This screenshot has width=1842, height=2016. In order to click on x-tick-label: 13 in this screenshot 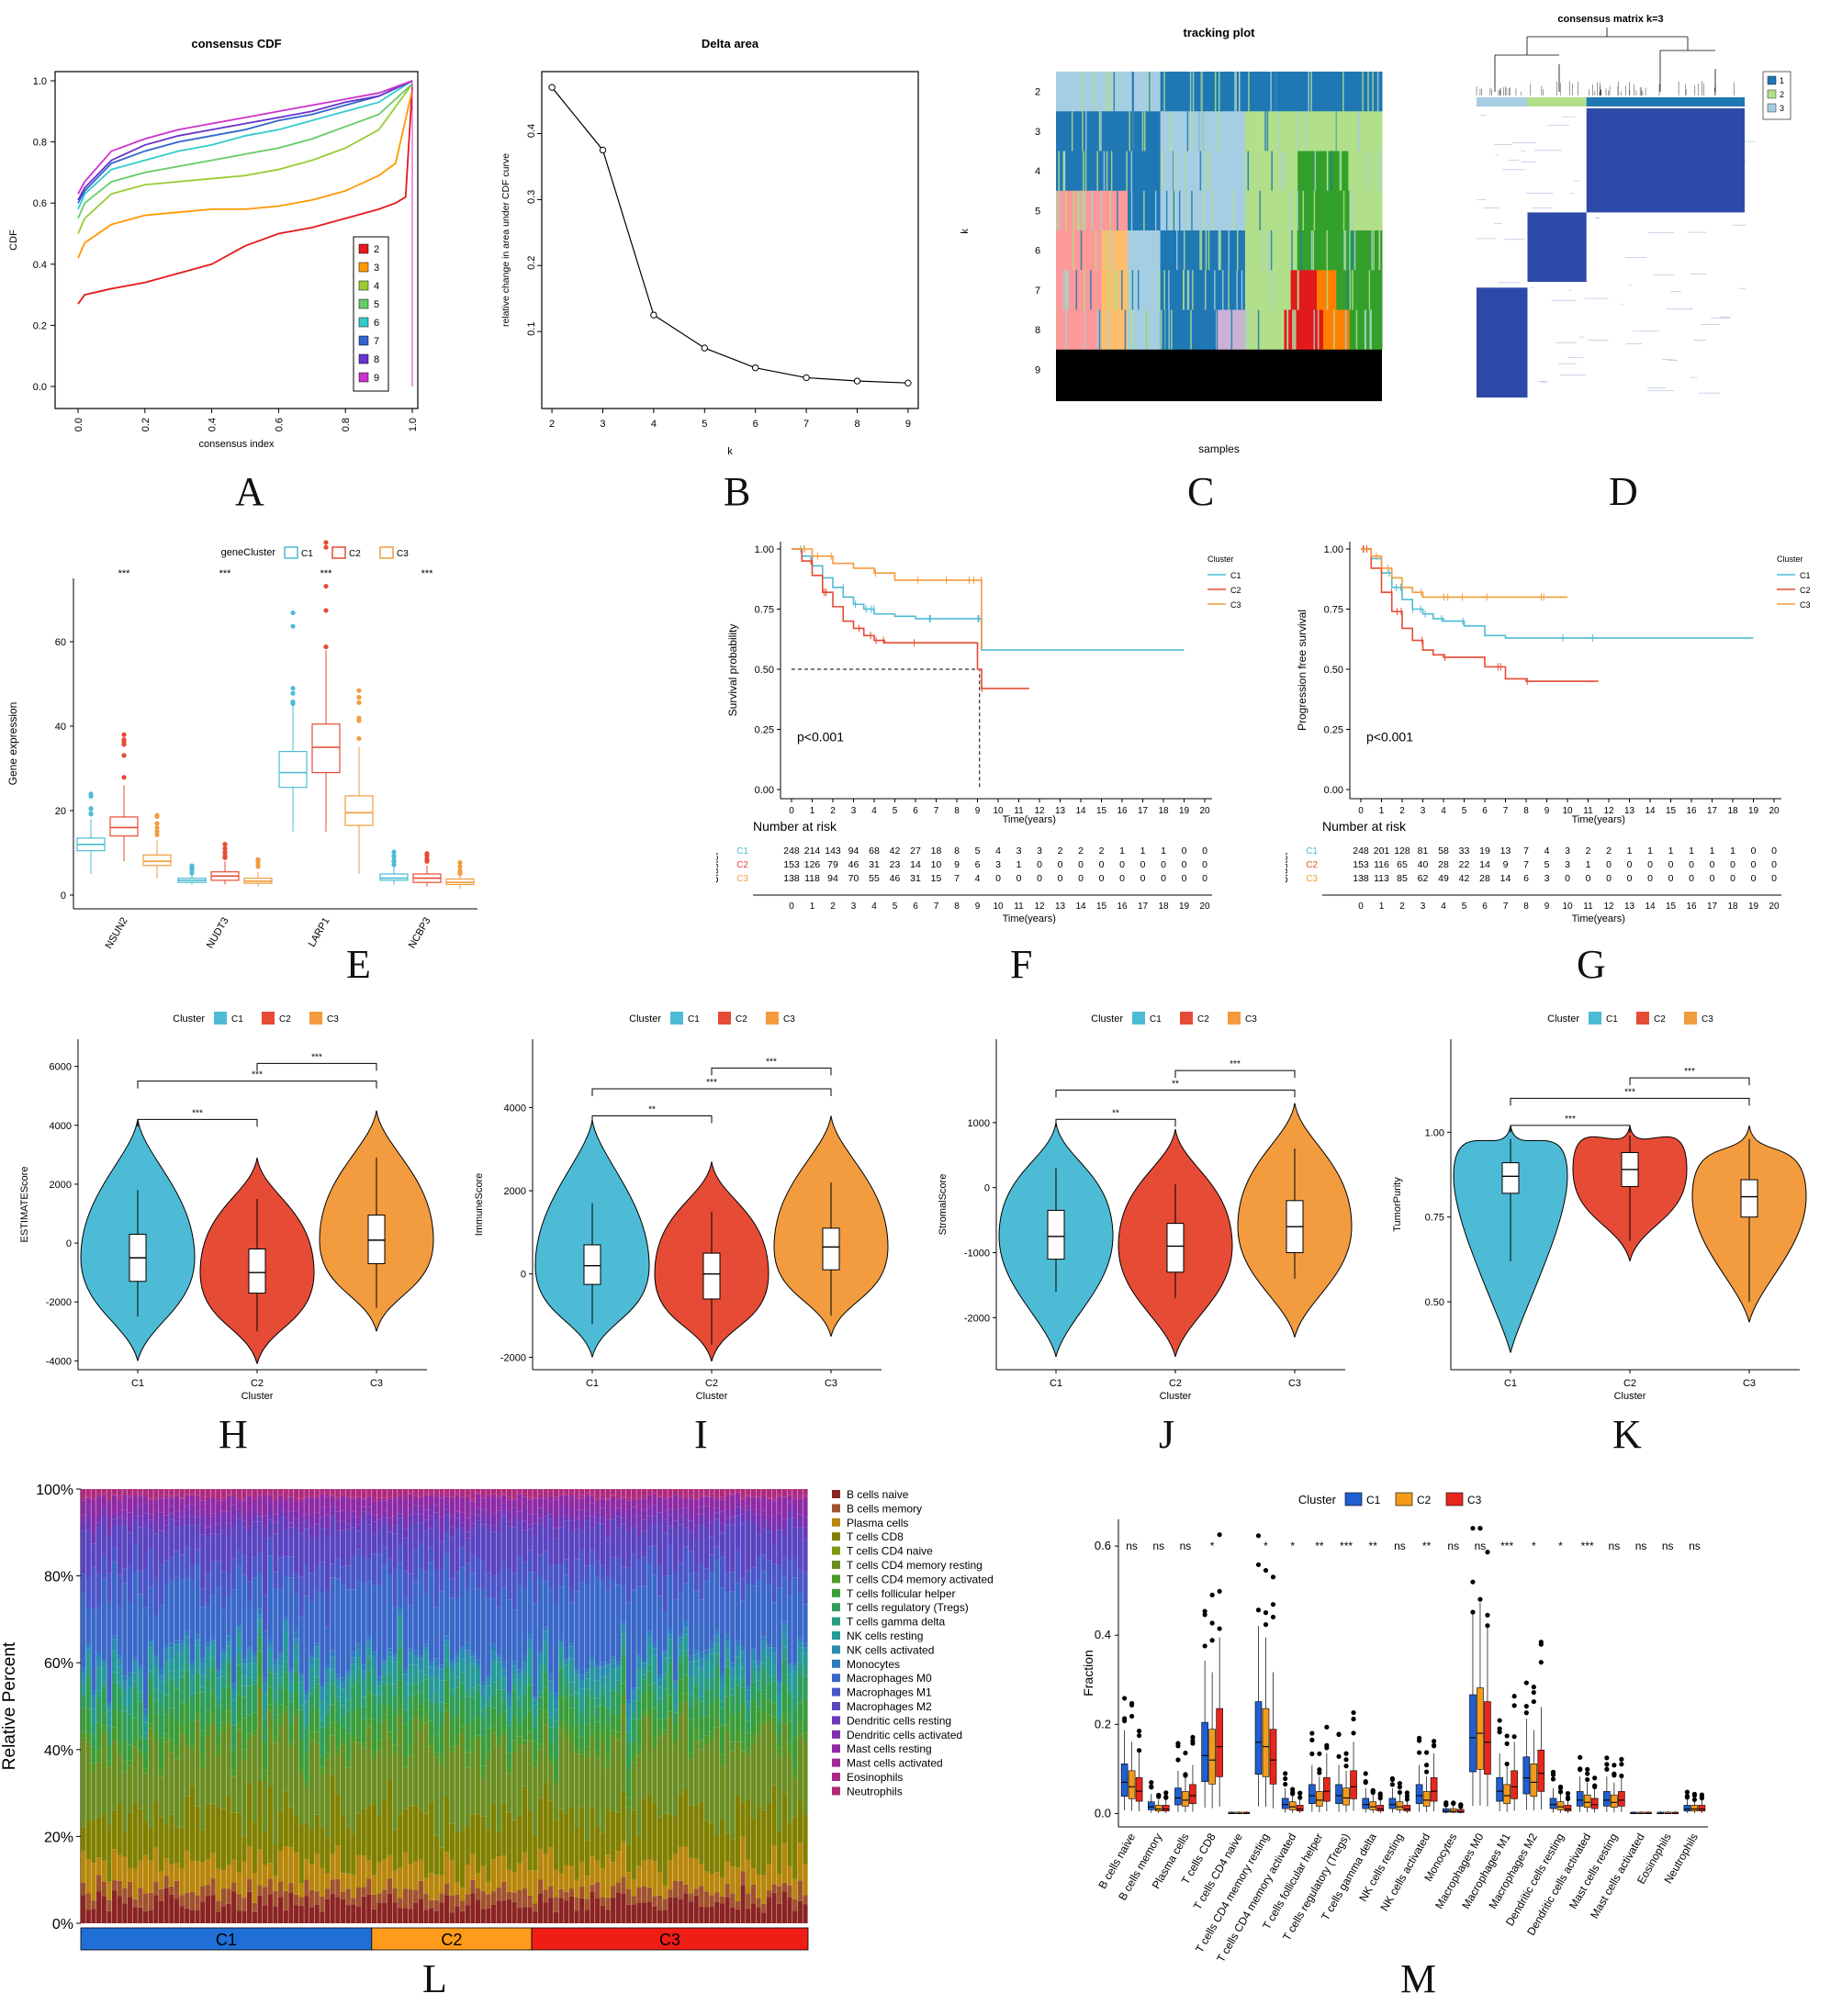, I will do `click(1629, 811)`.